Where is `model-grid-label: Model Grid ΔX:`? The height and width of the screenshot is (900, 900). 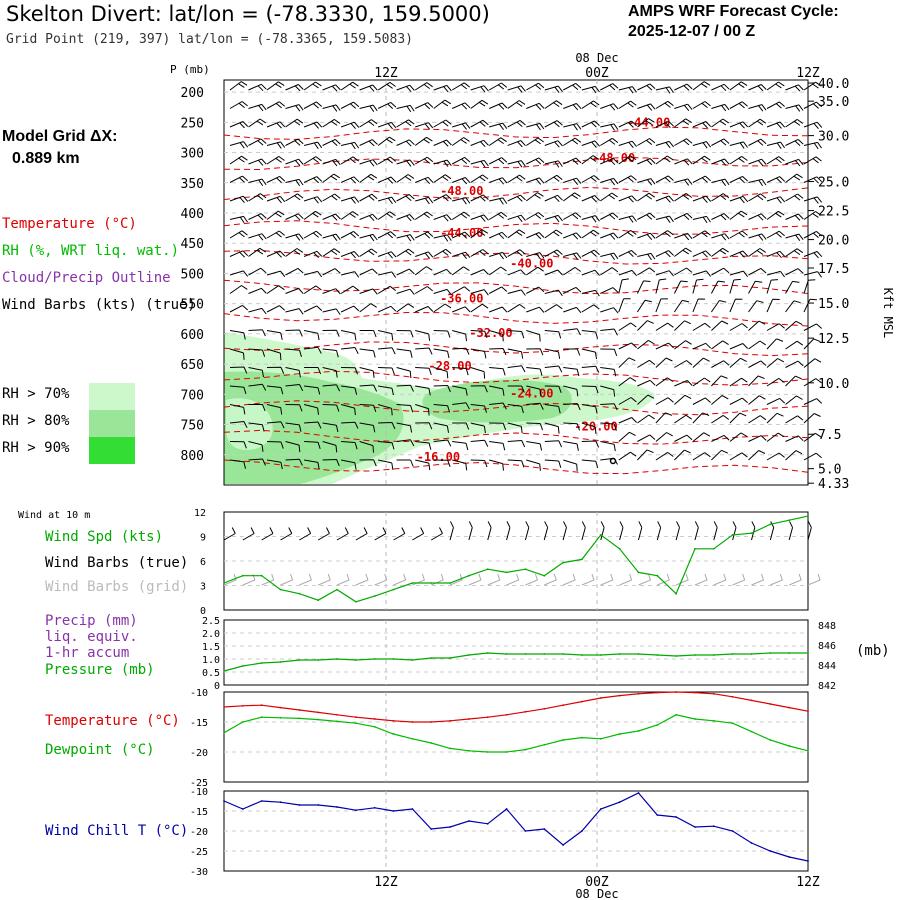
model-grid-label: Model Grid ΔX: is located at coordinates (60, 136).